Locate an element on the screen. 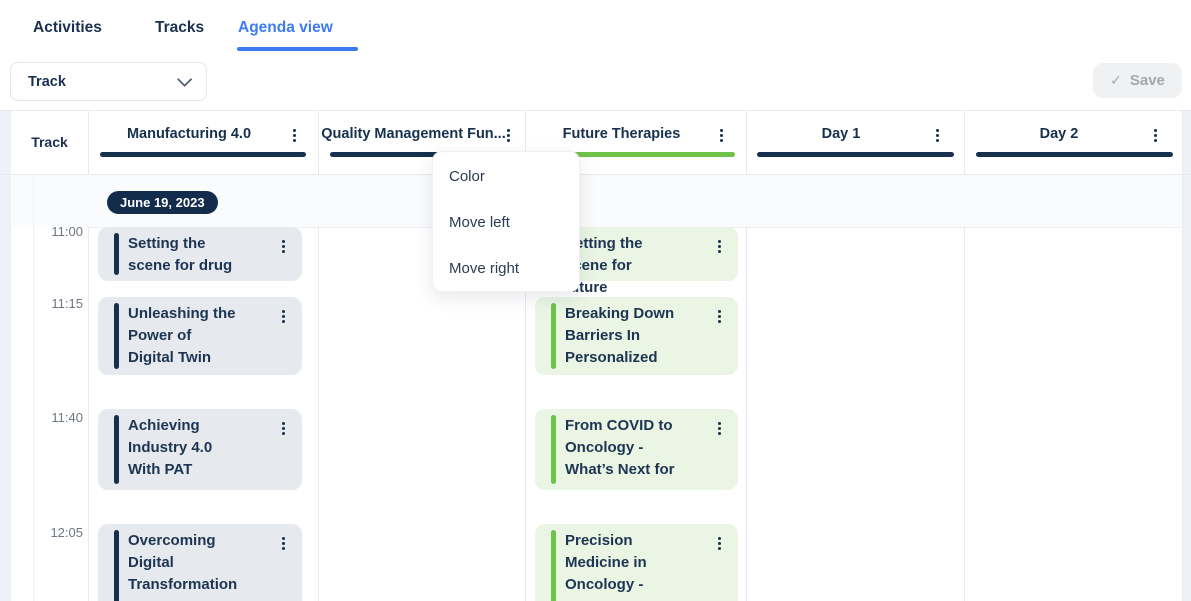 Image resolution: width=1191 pixels, height=601 pixels. tab-agenda-view: Agenda view is located at coordinates (285, 27).